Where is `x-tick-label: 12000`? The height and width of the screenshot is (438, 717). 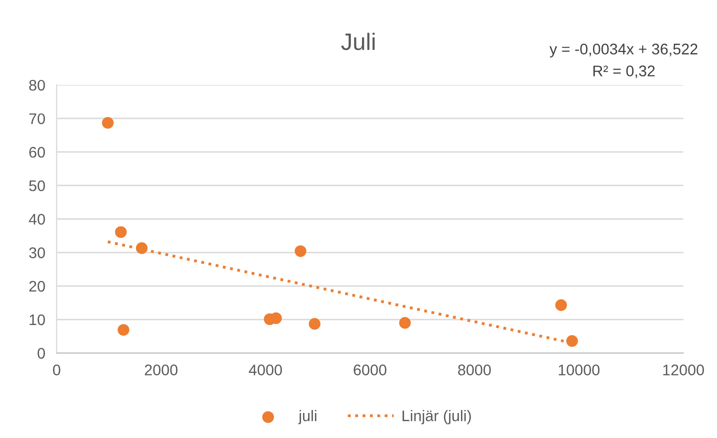
x-tick-label: 12000 is located at coordinates (683, 370).